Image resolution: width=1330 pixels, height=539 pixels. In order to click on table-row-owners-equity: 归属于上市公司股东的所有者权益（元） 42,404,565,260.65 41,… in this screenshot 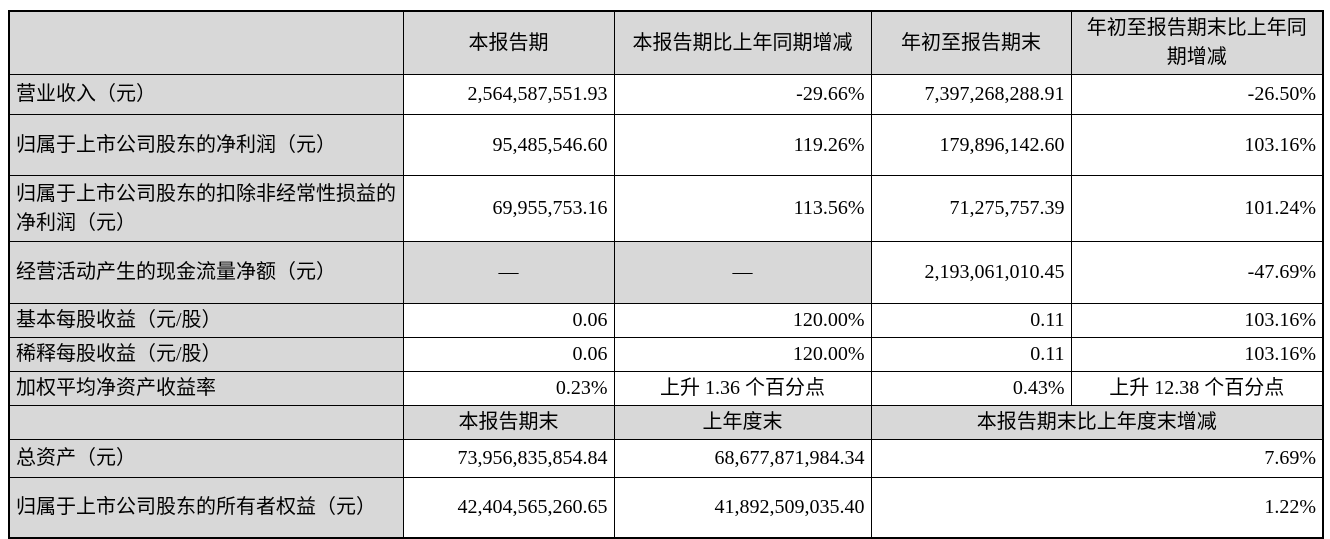, I will do `click(666, 507)`.